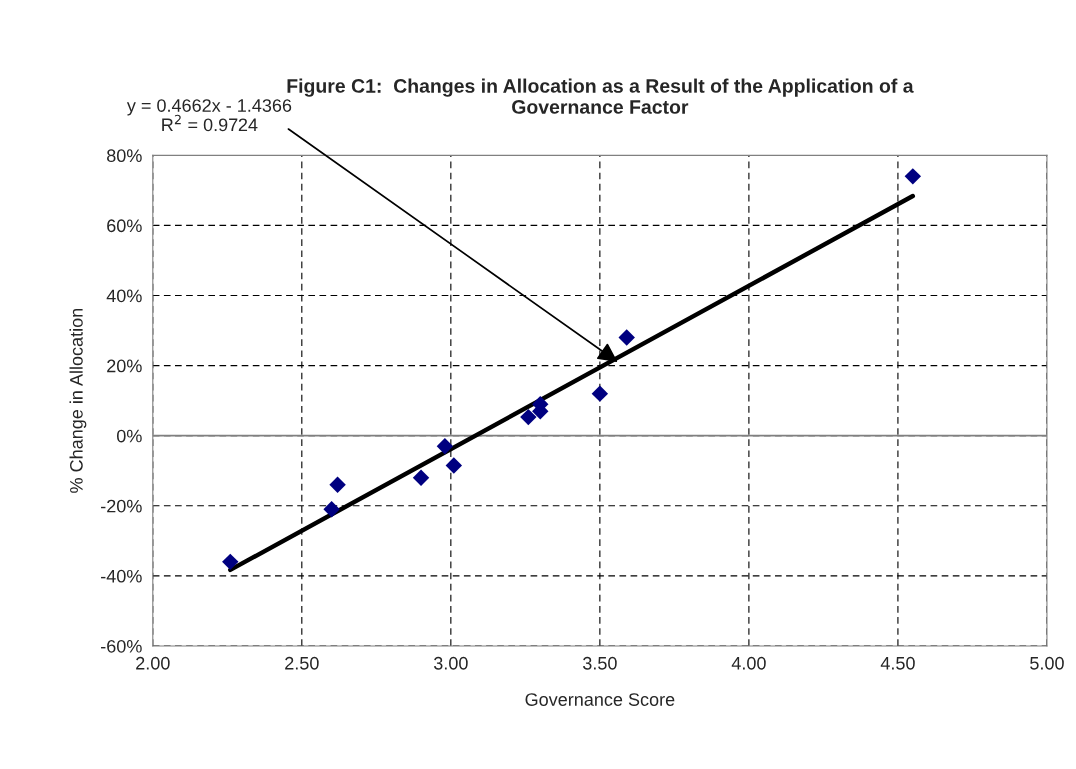 The height and width of the screenshot is (769, 1076). Describe the element at coordinates (129, 436) in the screenshot. I see `y-tick-label: 0%` at that location.